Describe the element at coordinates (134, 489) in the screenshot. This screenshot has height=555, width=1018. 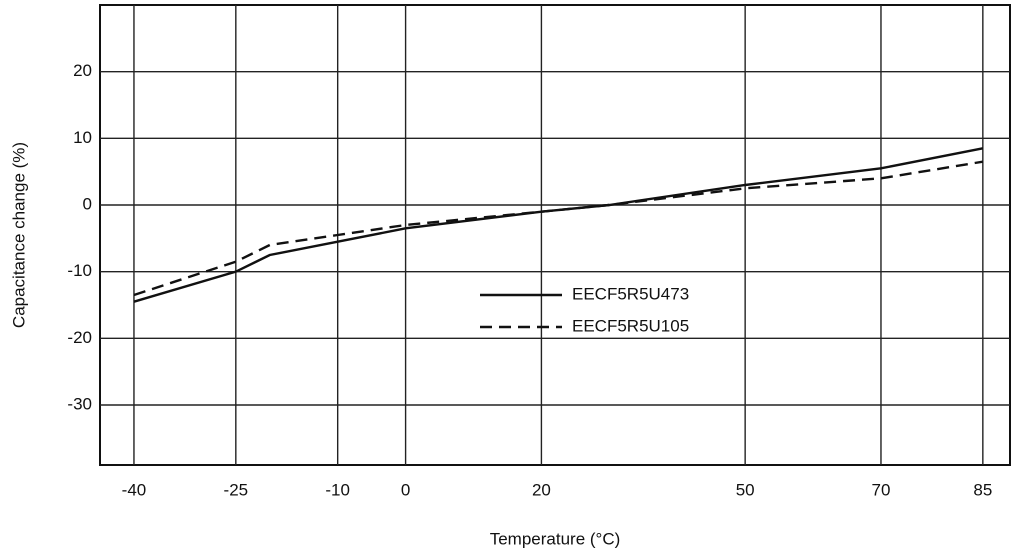
I see `x-tick-label: -40` at that location.